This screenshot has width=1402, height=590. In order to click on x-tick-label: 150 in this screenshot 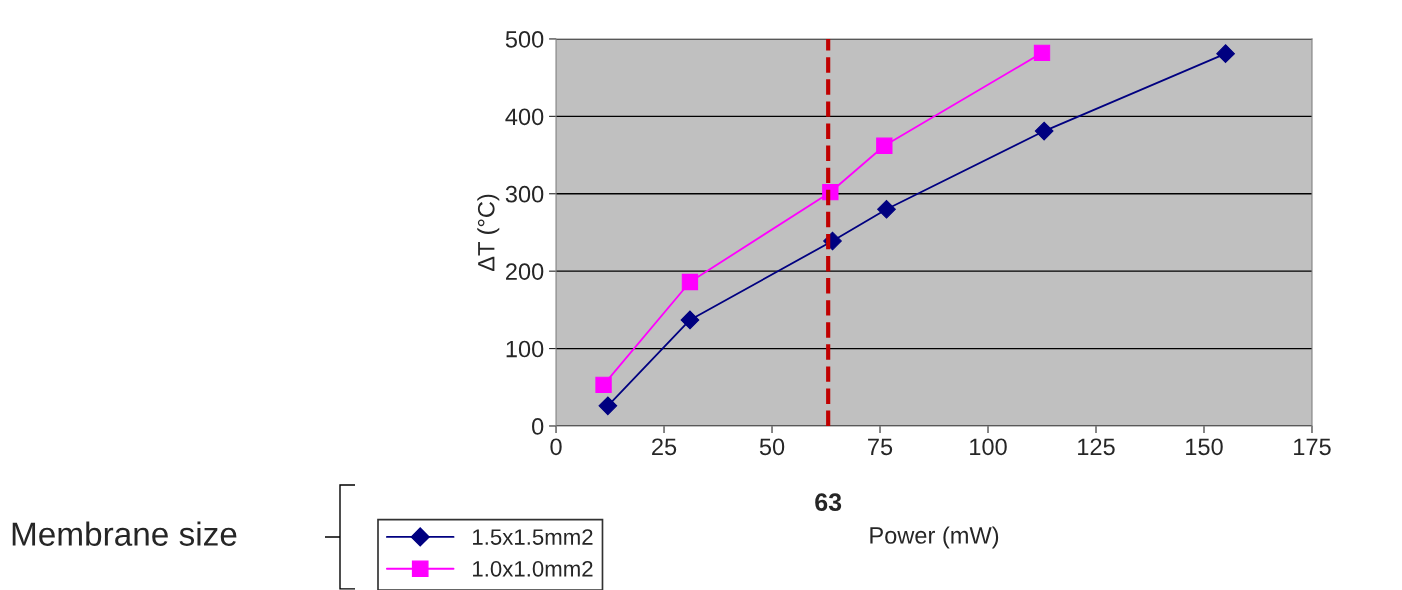, I will do `click(1204, 447)`.